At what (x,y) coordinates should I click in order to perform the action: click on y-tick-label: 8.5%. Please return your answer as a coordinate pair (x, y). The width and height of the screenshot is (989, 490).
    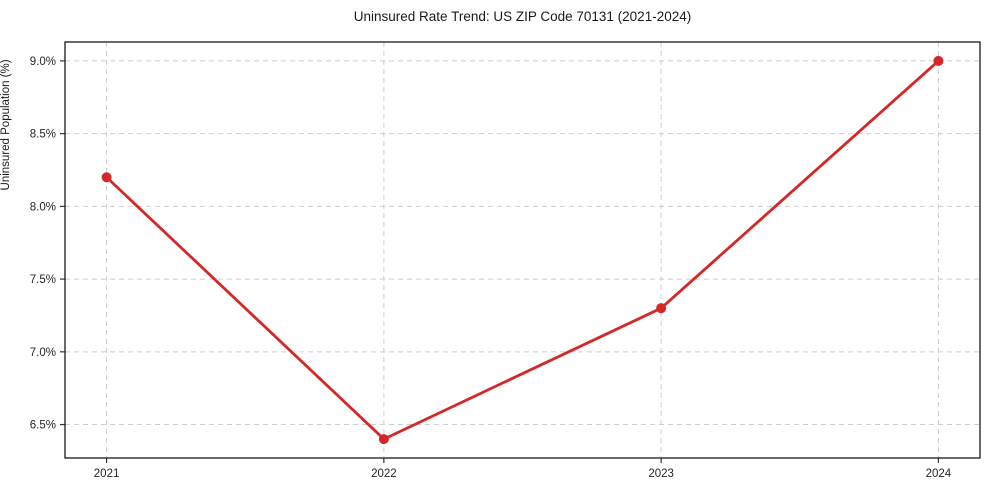
    Looking at the image, I should click on (43, 135).